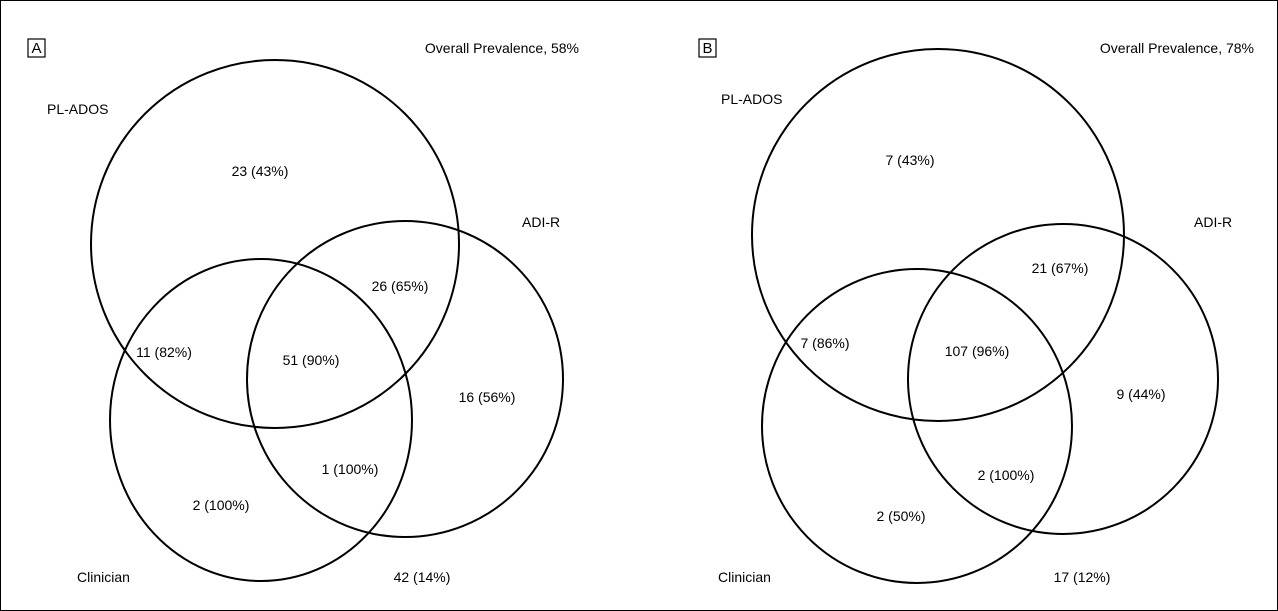 The image size is (1278, 611). I want to click on panel-b-adi-r-label: ADI-R, so click(1213, 222).